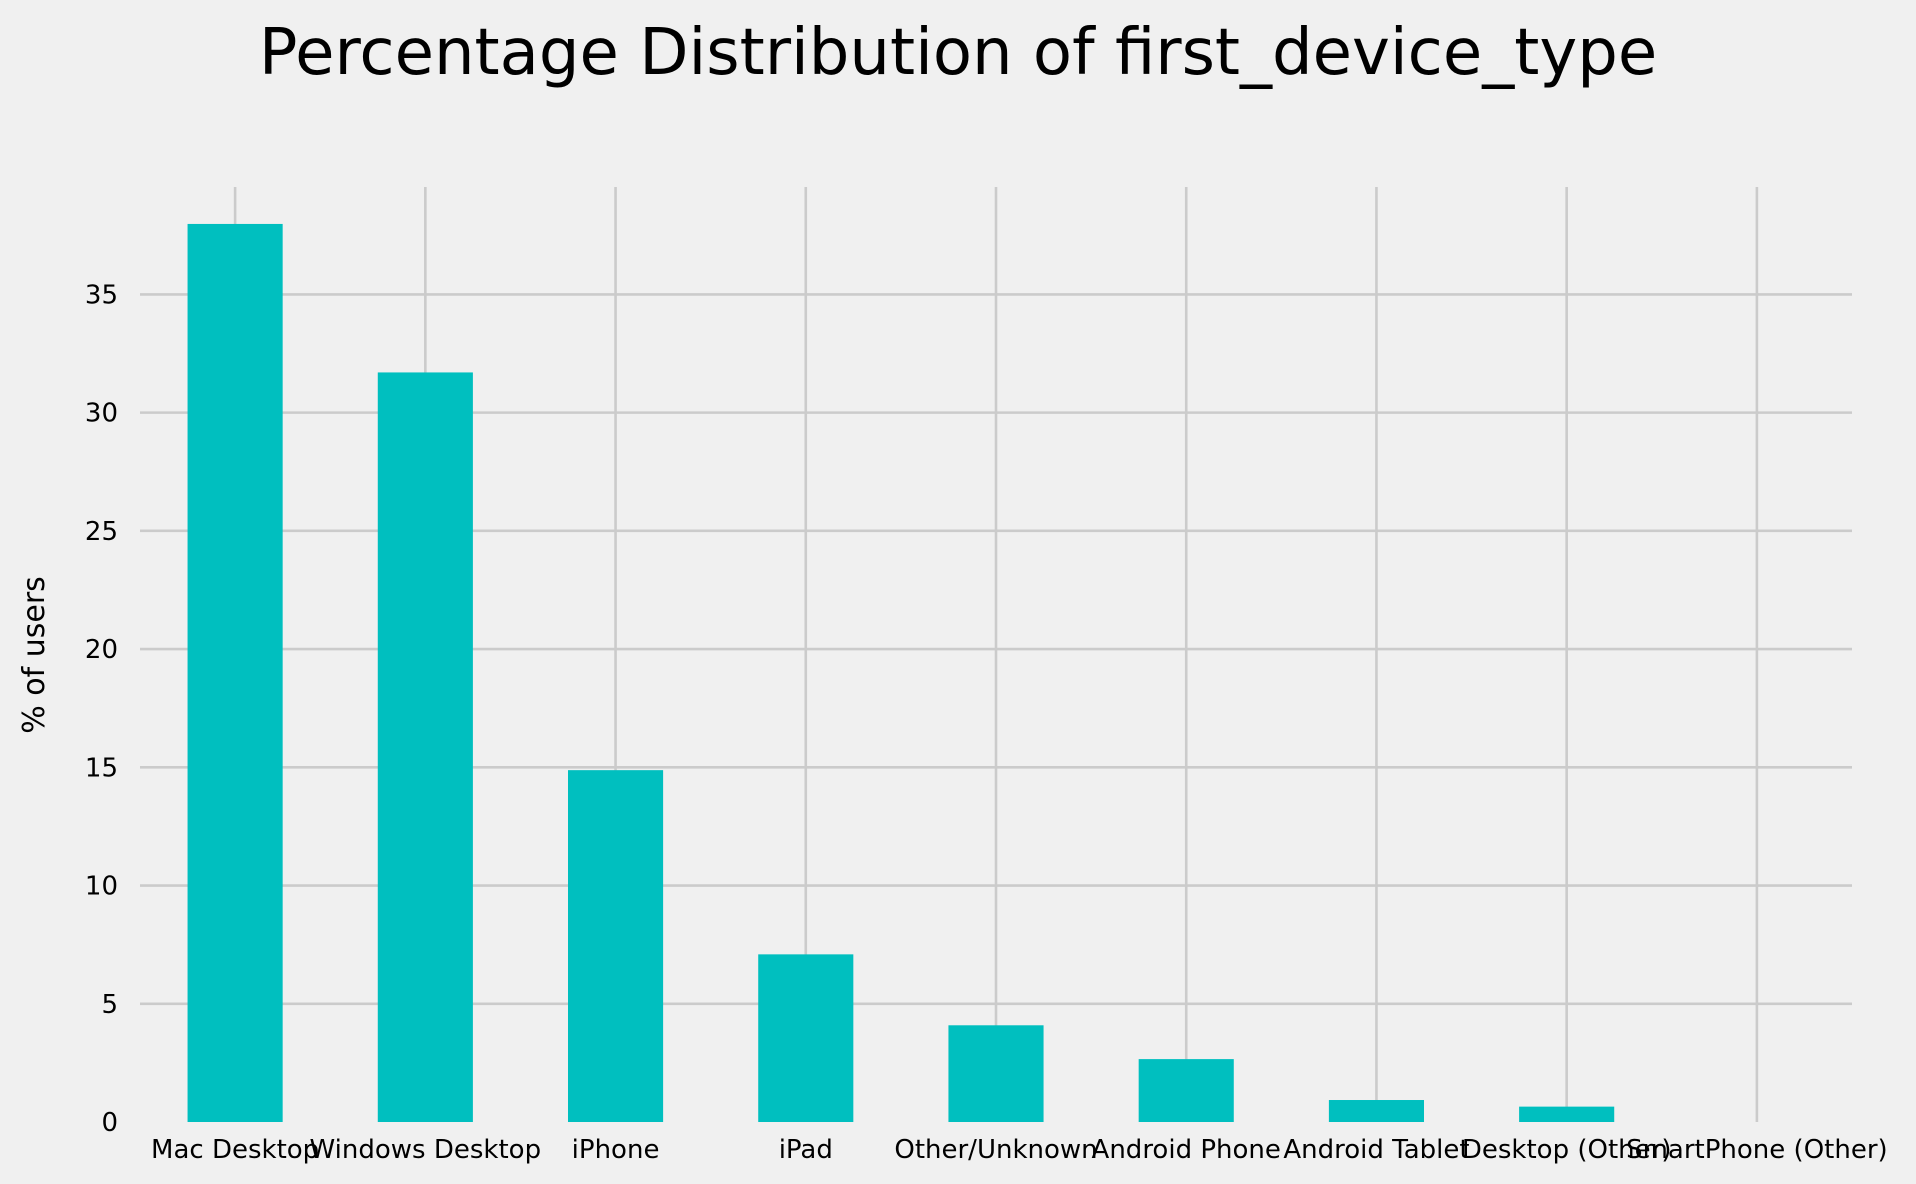  I want to click on x-tick-label: Windows Desktop, so click(426, 1150).